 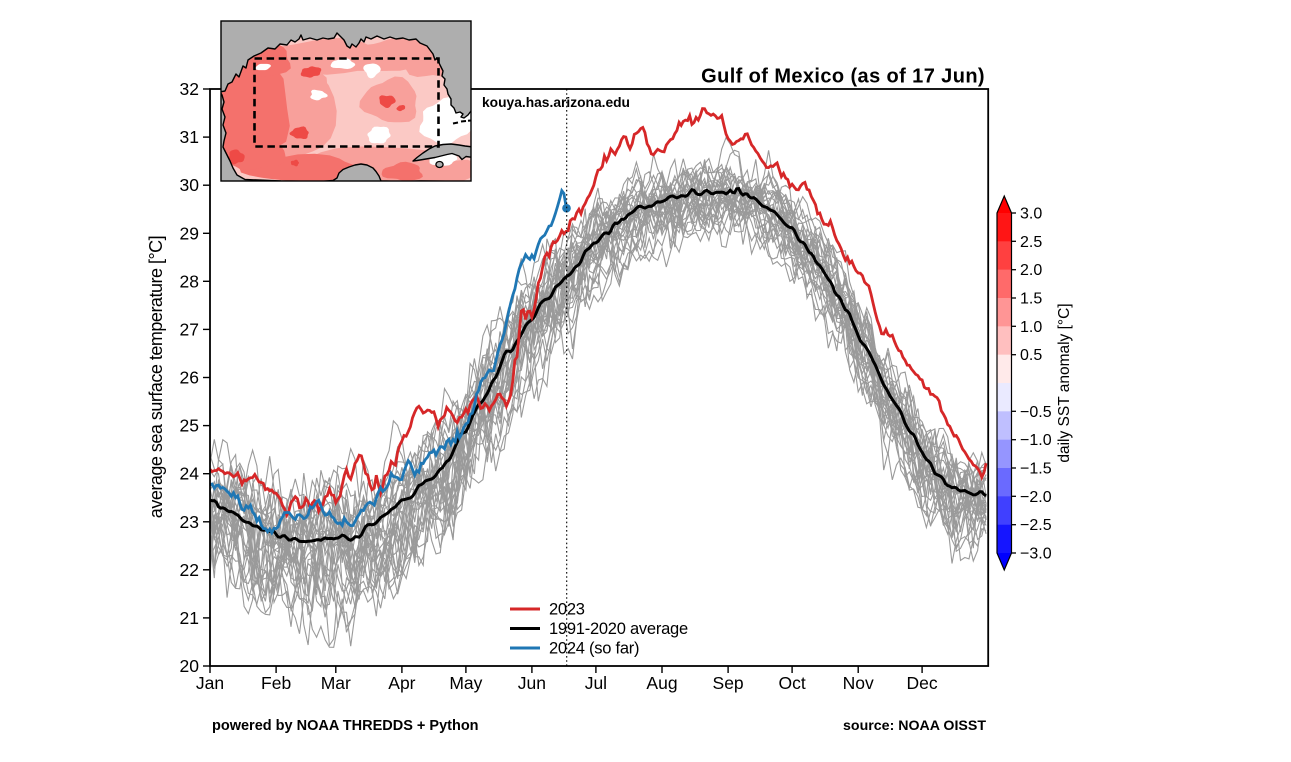 I want to click on svg-text: Apr, so click(x=401, y=683).